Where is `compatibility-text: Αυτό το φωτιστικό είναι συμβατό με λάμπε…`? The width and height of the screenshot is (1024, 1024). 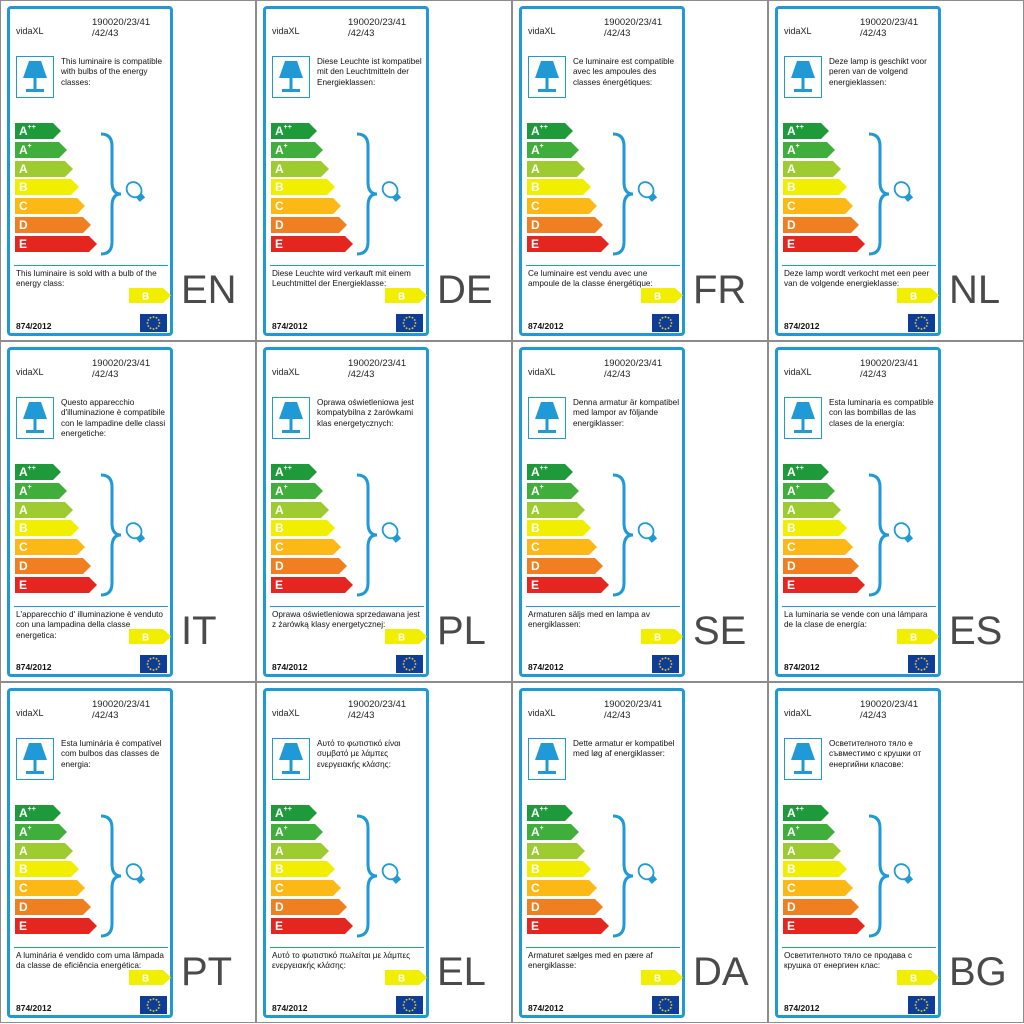
compatibility-text: Αυτό το φωτιστικό είναι συμβατό με λάμπε… is located at coordinates (359, 754).